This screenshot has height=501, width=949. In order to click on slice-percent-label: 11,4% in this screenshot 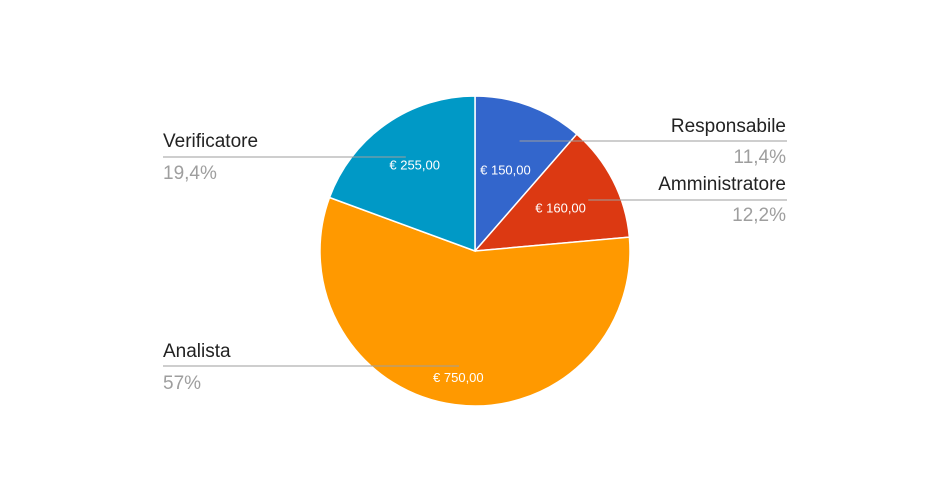, I will do `click(760, 157)`.